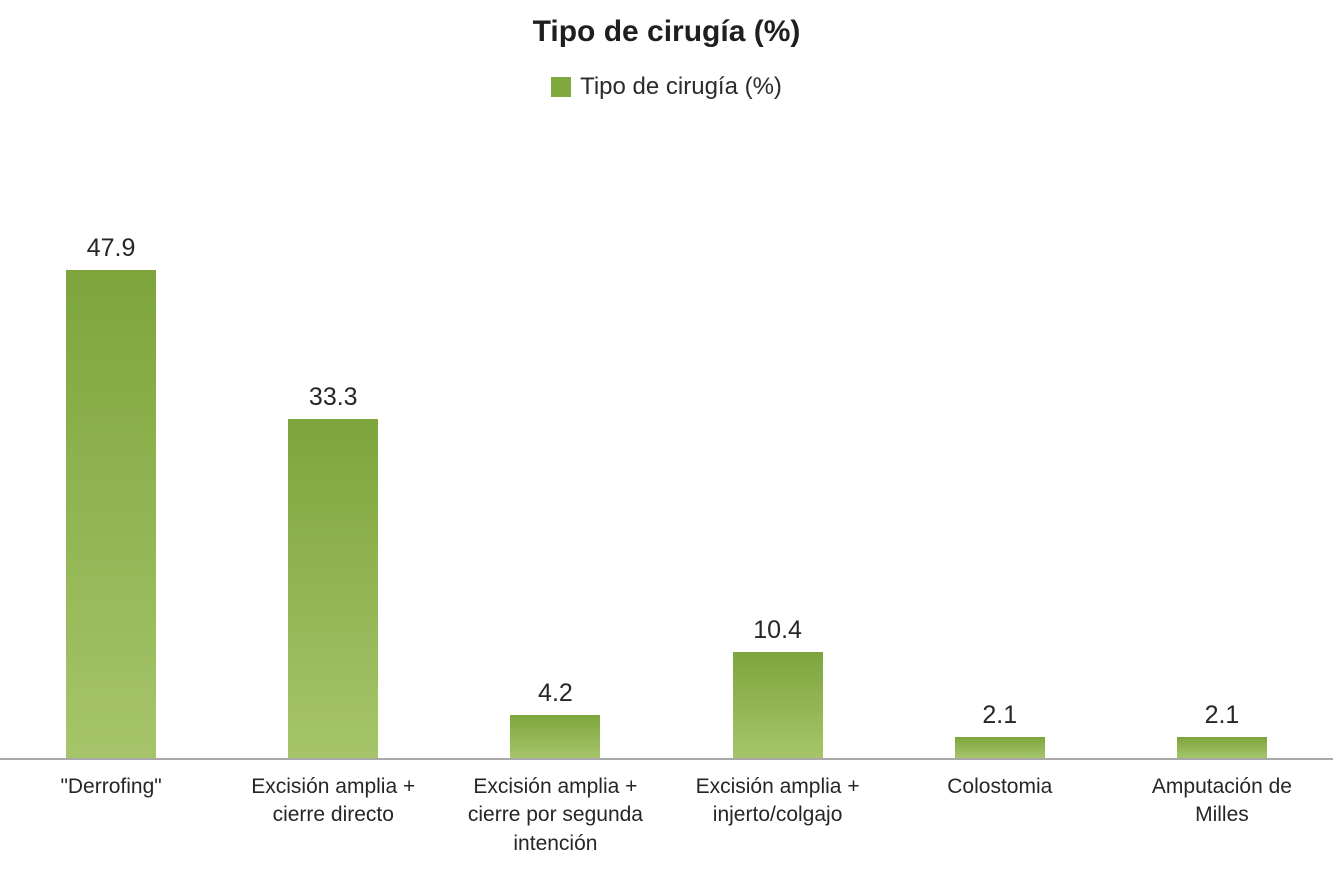 Image resolution: width=1333 pixels, height=882 pixels. I want to click on bar-column: 4.2, so click(555, 718).